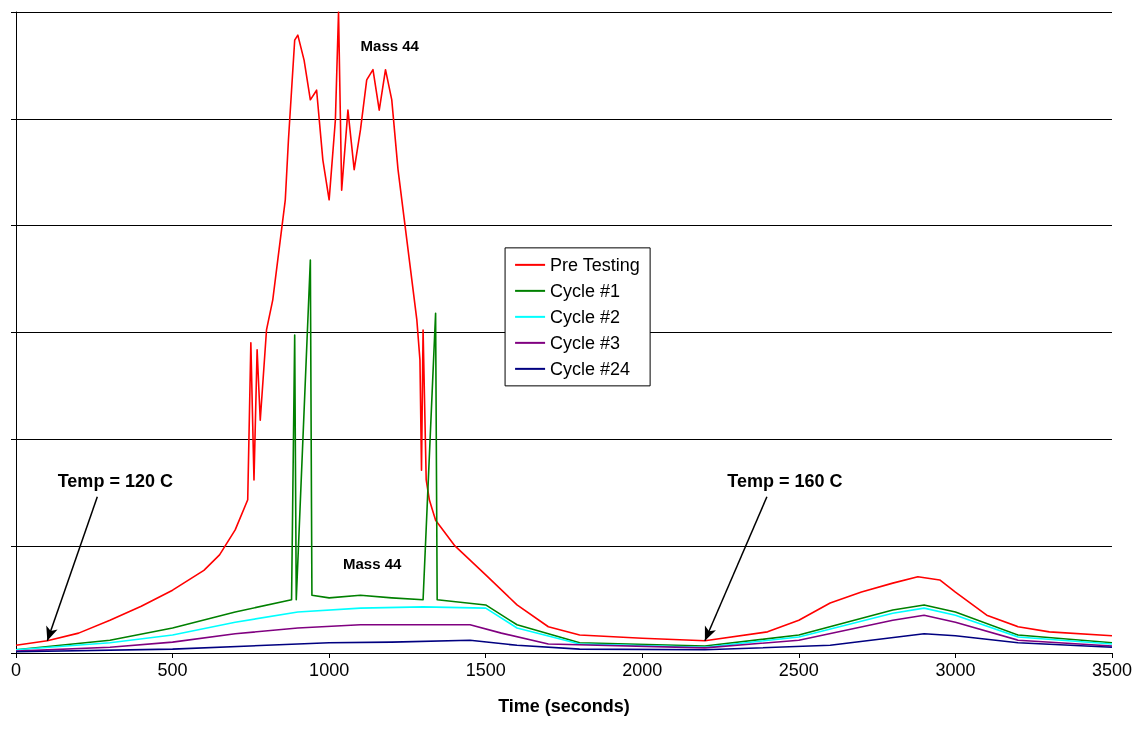 This screenshot has width=1135, height=729. What do you see at coordinates (1111, 670) in the screenshot?
I see `x-tick-label: 3500` at bounding box center [1111, 670].